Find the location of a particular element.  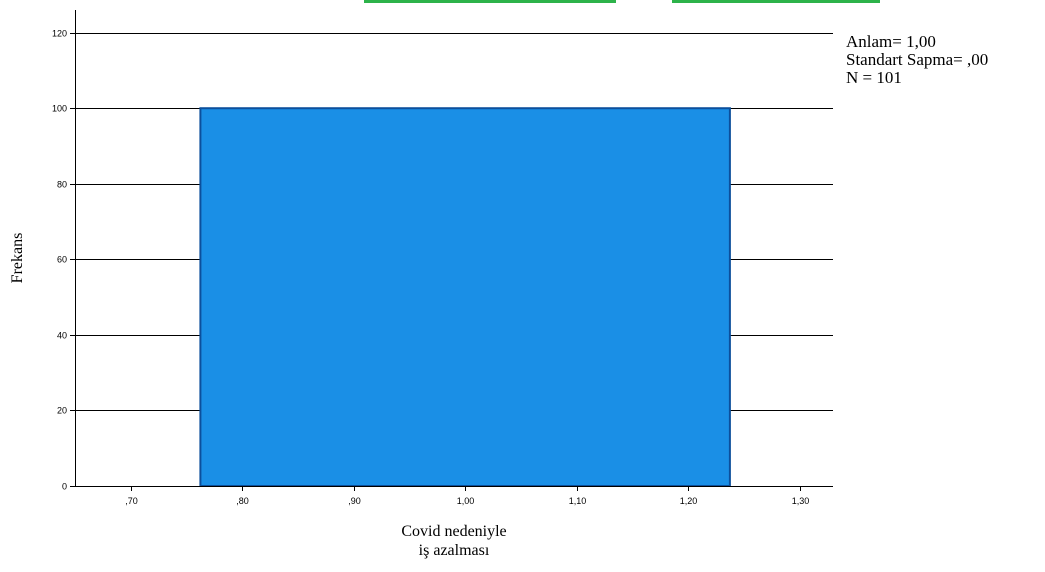

y-tick-label-0: 0 is located at coordinates (64, 487).